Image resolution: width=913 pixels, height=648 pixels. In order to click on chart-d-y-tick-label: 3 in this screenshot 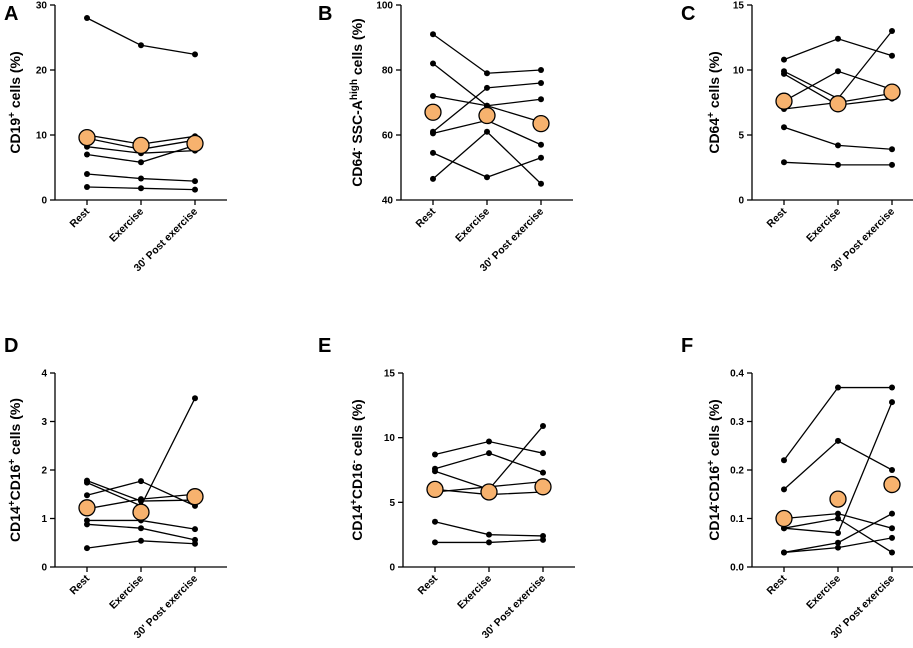, I will do `click(44, 422)`.